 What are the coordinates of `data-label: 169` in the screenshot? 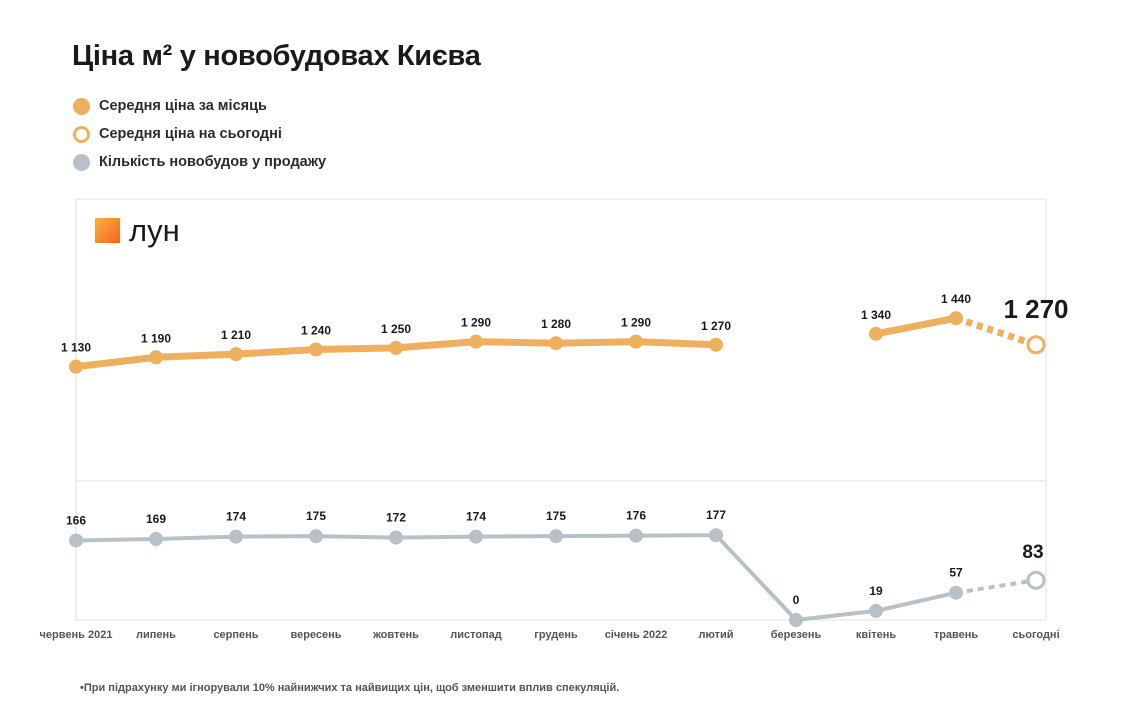 It's located at (156, 519).